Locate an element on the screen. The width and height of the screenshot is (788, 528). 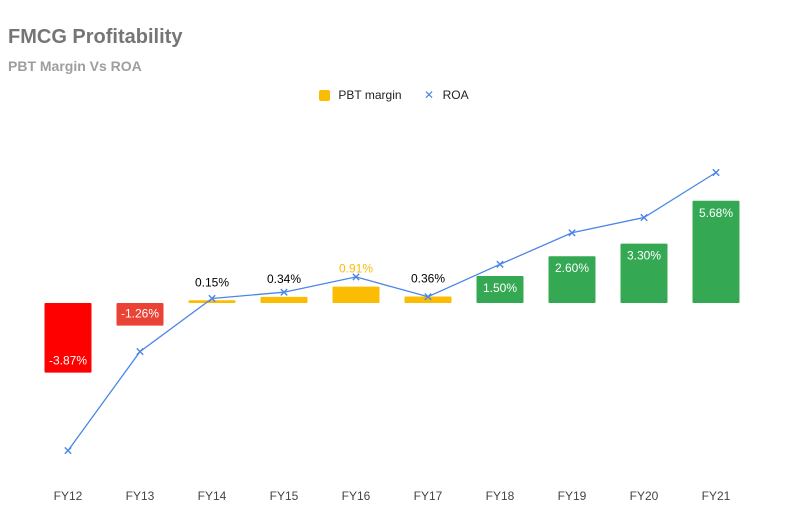
pbt-data-label-fy17: 0.36% is located at coordinates (428, 279).